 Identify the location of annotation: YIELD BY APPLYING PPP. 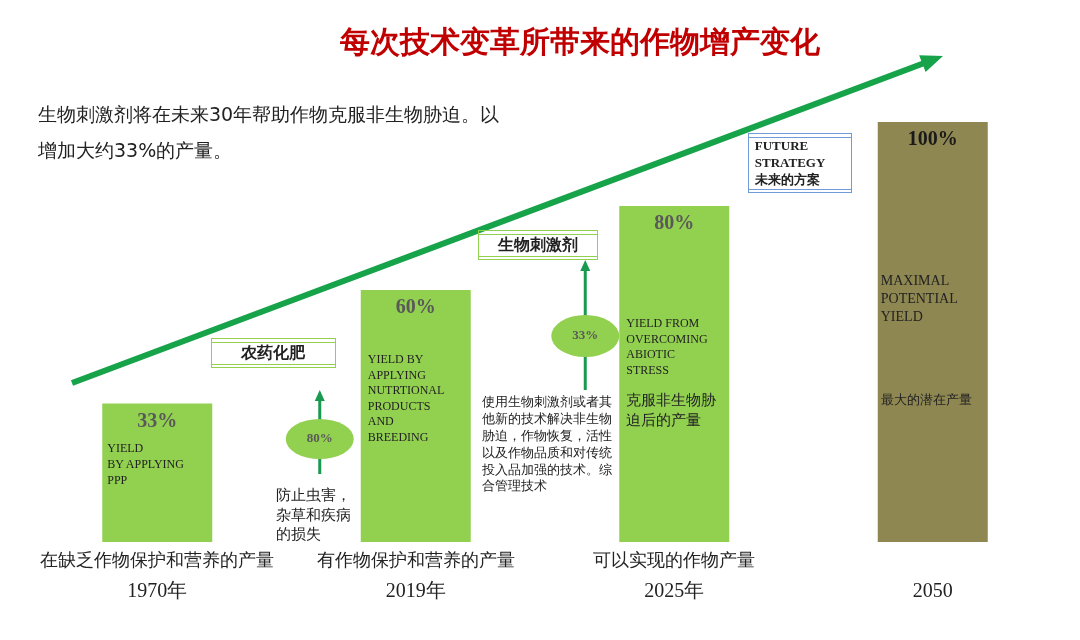
(146, 465).